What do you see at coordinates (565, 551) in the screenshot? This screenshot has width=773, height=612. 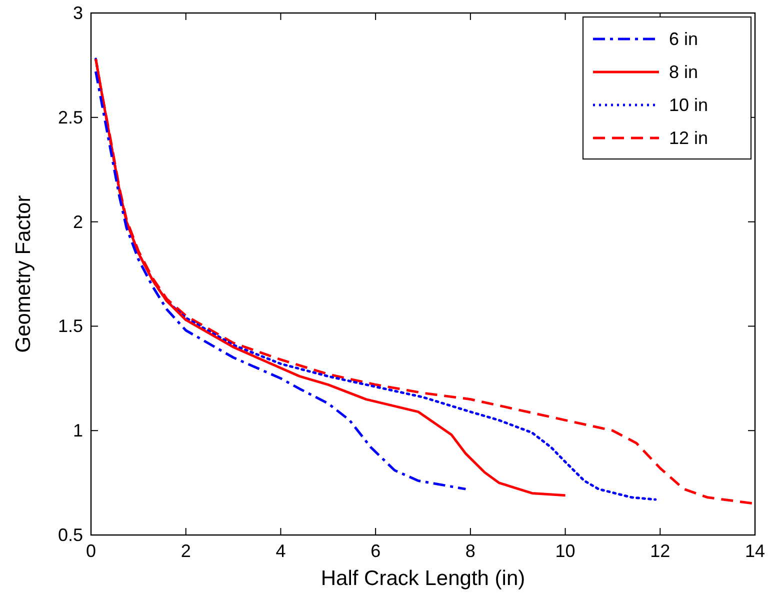 I see `x-tick-label: 10` at bounding box center [565, 551].